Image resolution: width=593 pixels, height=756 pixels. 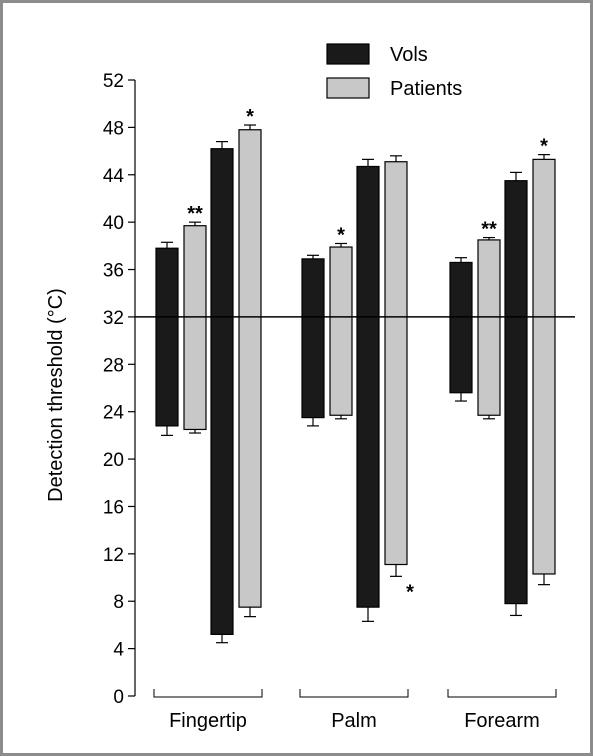 What do you see at coordinates (114, 176) in the screenshot?
I see `y-tick-label: 44` at bounding box center [114, 176].